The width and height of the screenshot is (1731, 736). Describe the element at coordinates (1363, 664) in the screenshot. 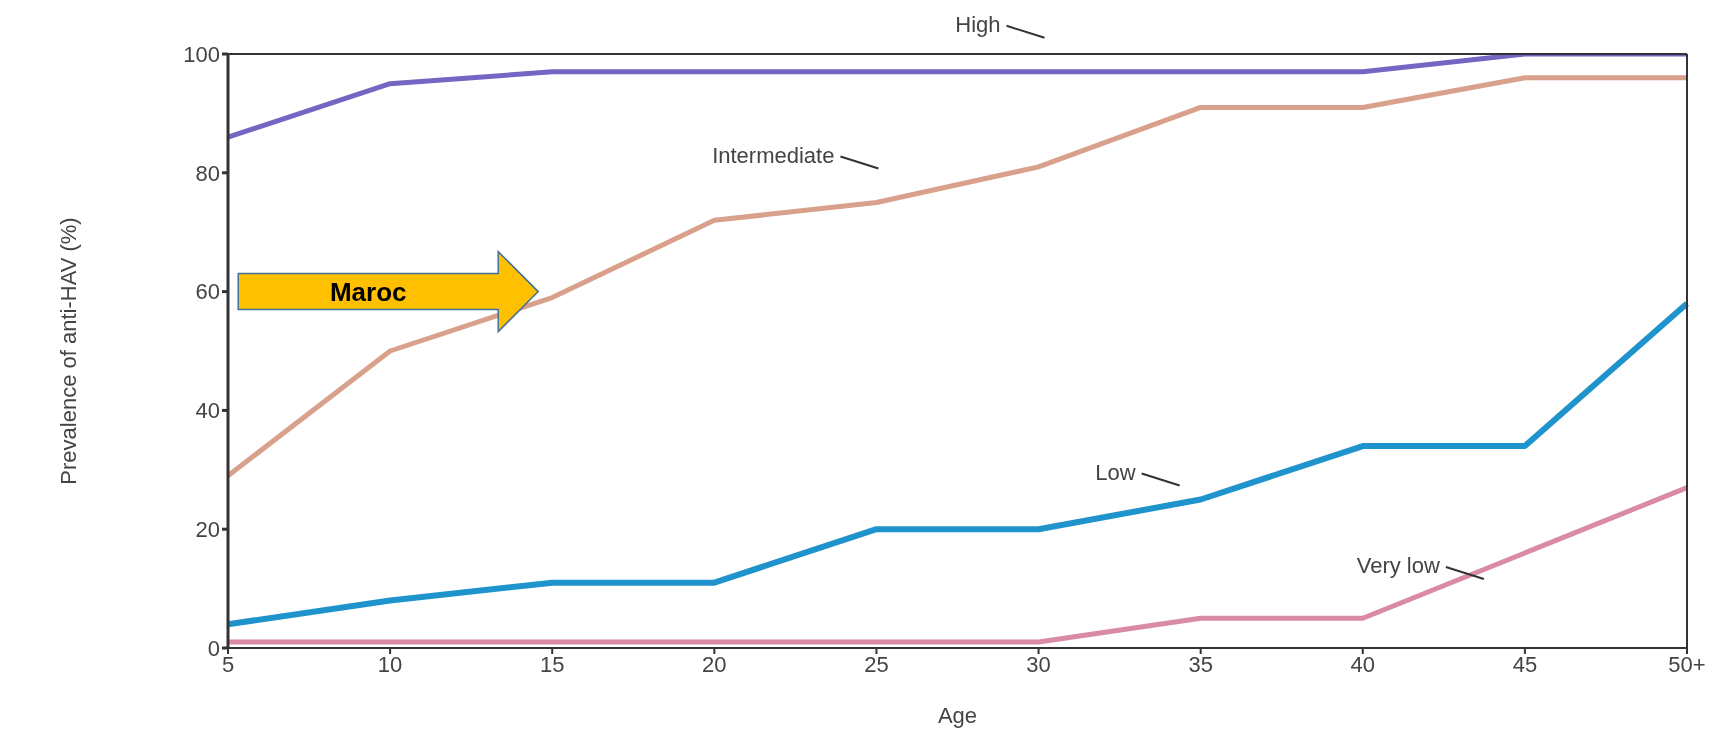

I see `x-tick-label: 40` at that location.